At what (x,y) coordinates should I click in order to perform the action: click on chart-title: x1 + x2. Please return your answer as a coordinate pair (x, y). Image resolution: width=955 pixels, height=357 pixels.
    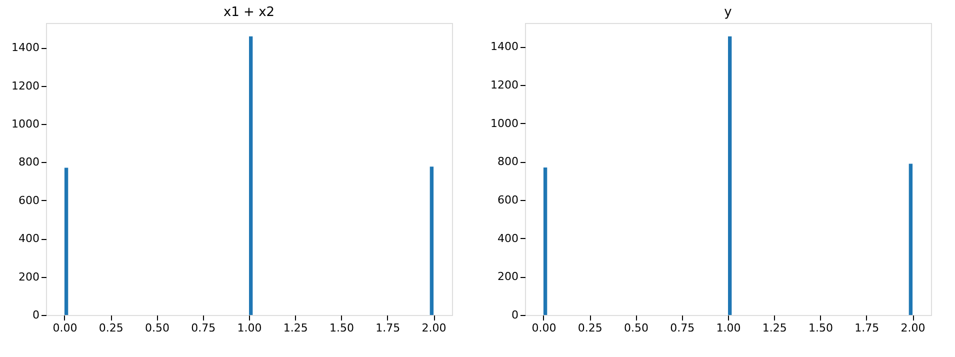
    Looking at the image, I should click on (249, 12).